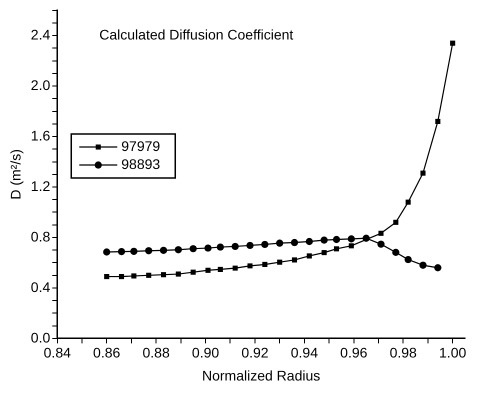 The image size is (483, 403). I want to click on y-tick-label: 0.0, so click(40, 337).